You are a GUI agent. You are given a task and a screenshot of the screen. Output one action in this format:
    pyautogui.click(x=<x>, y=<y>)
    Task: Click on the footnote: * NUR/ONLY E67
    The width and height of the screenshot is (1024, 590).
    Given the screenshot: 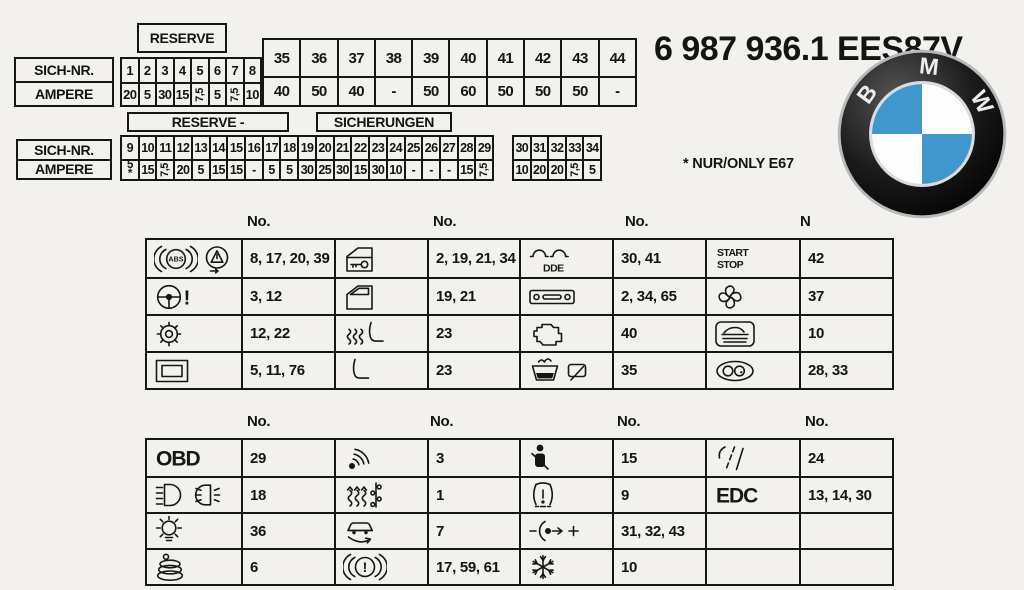 What is the action you would take?
    pyautogui.click(x=738, y=164)
    